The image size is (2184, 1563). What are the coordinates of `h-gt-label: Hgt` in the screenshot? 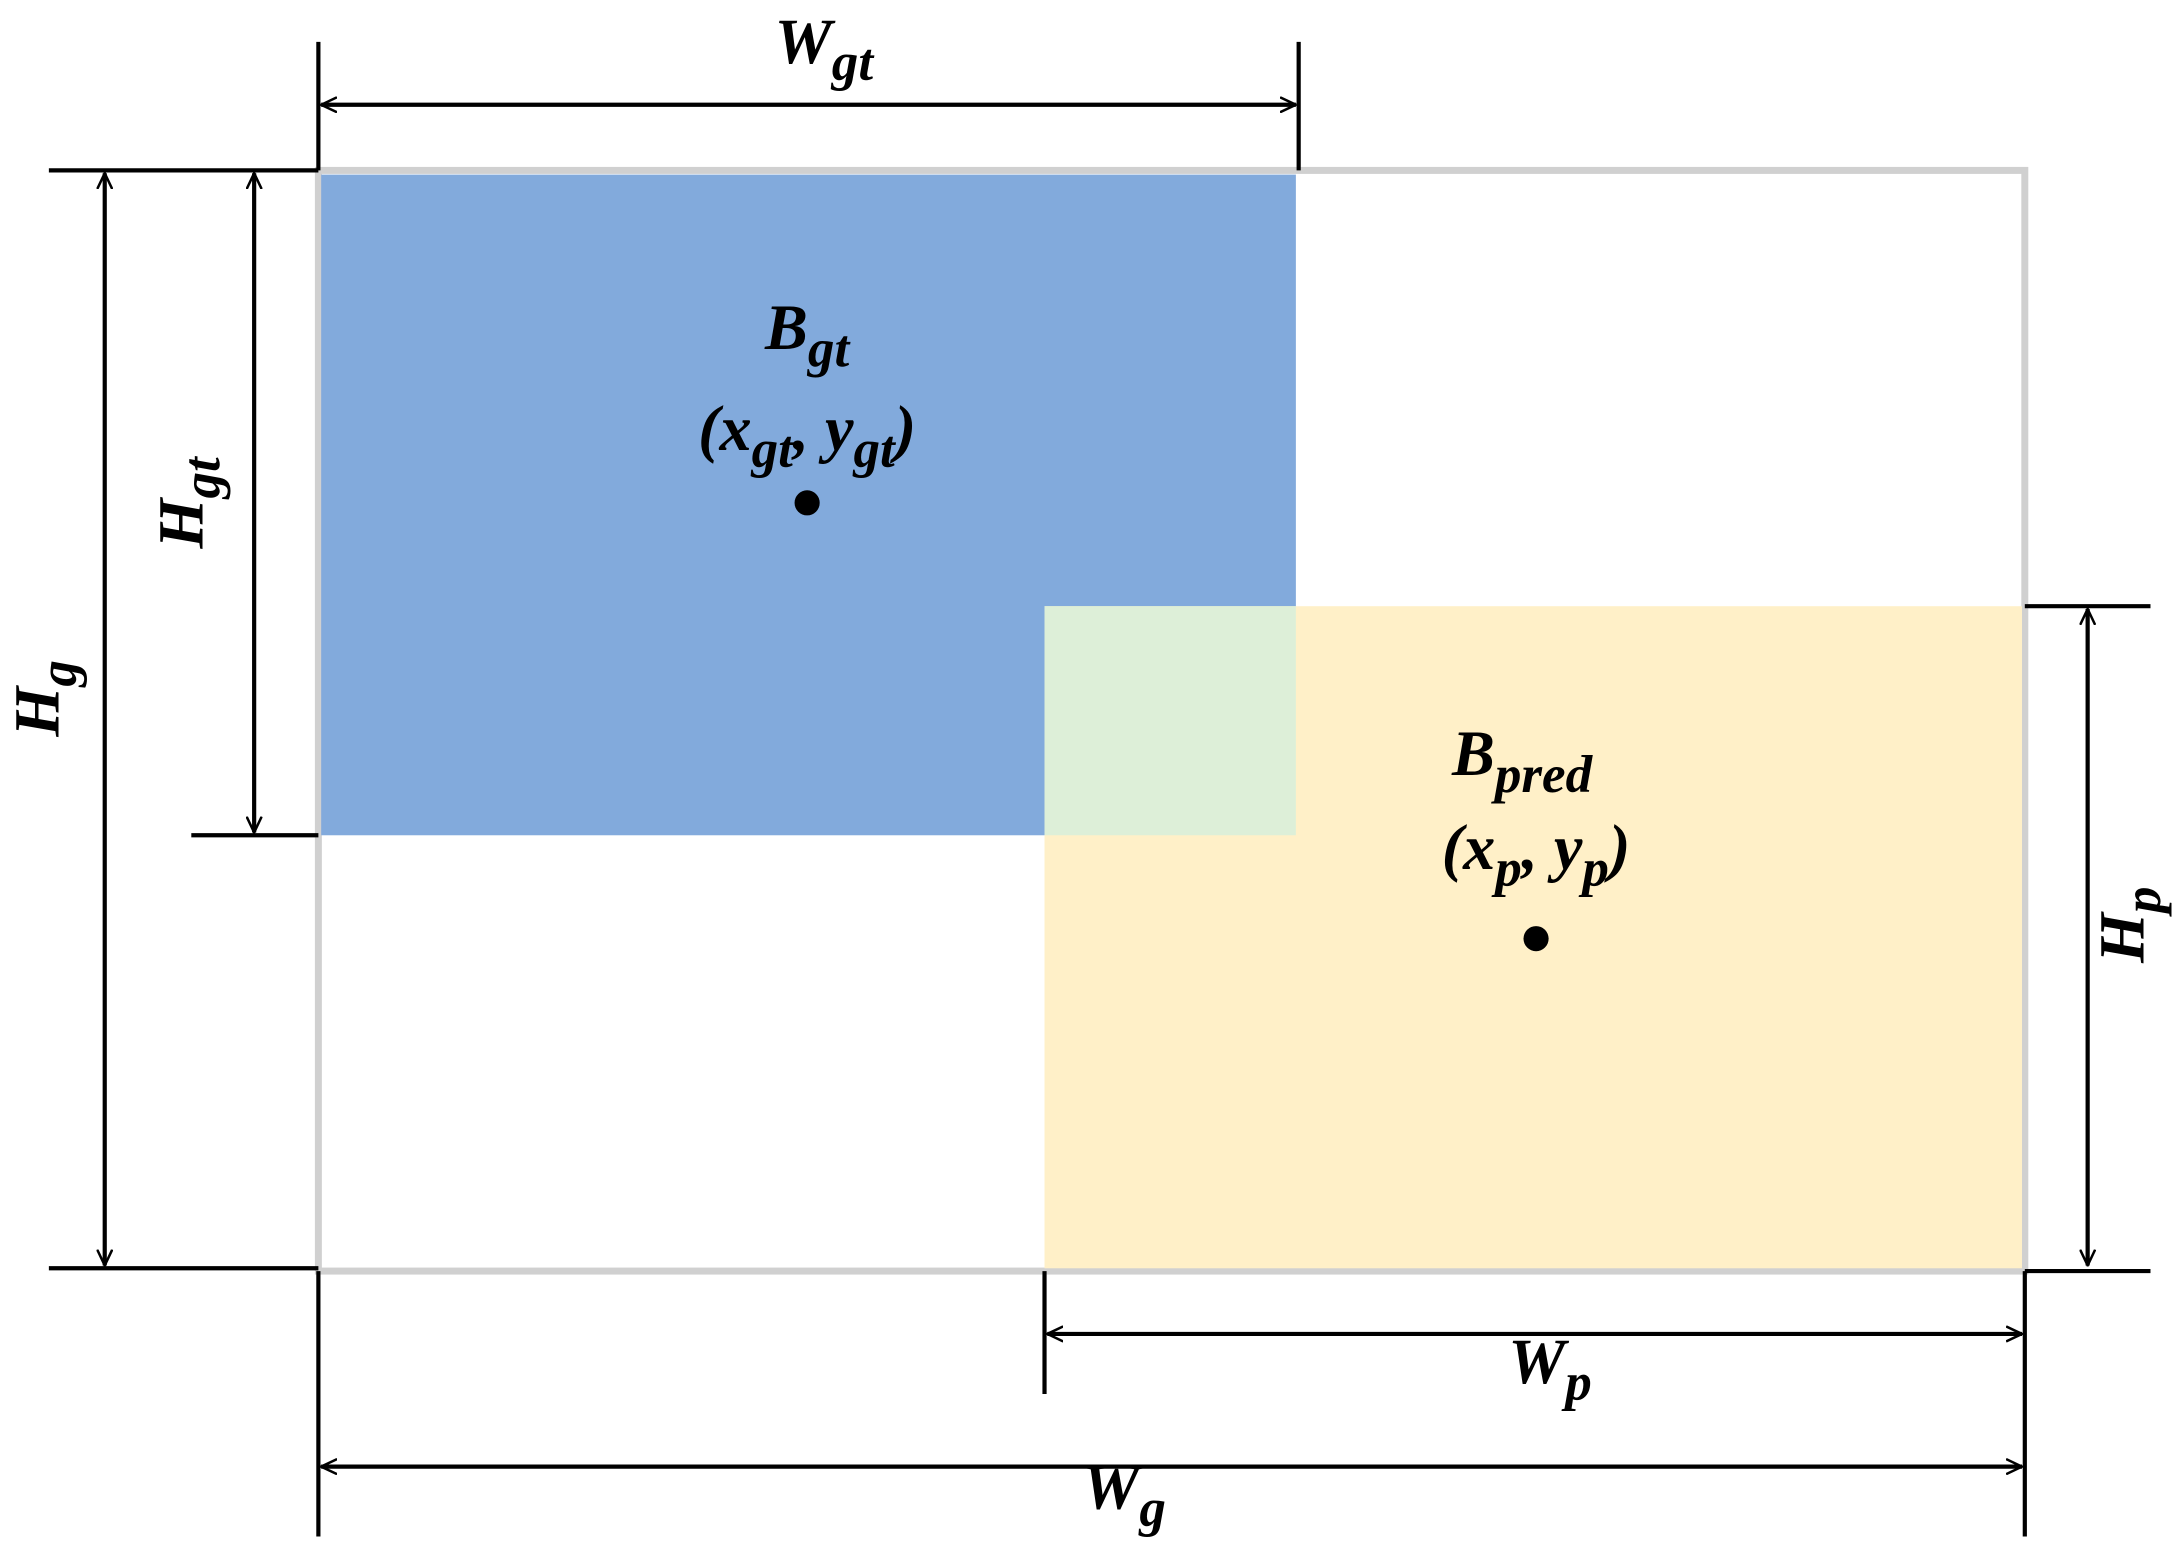 It's located at (188, 502).